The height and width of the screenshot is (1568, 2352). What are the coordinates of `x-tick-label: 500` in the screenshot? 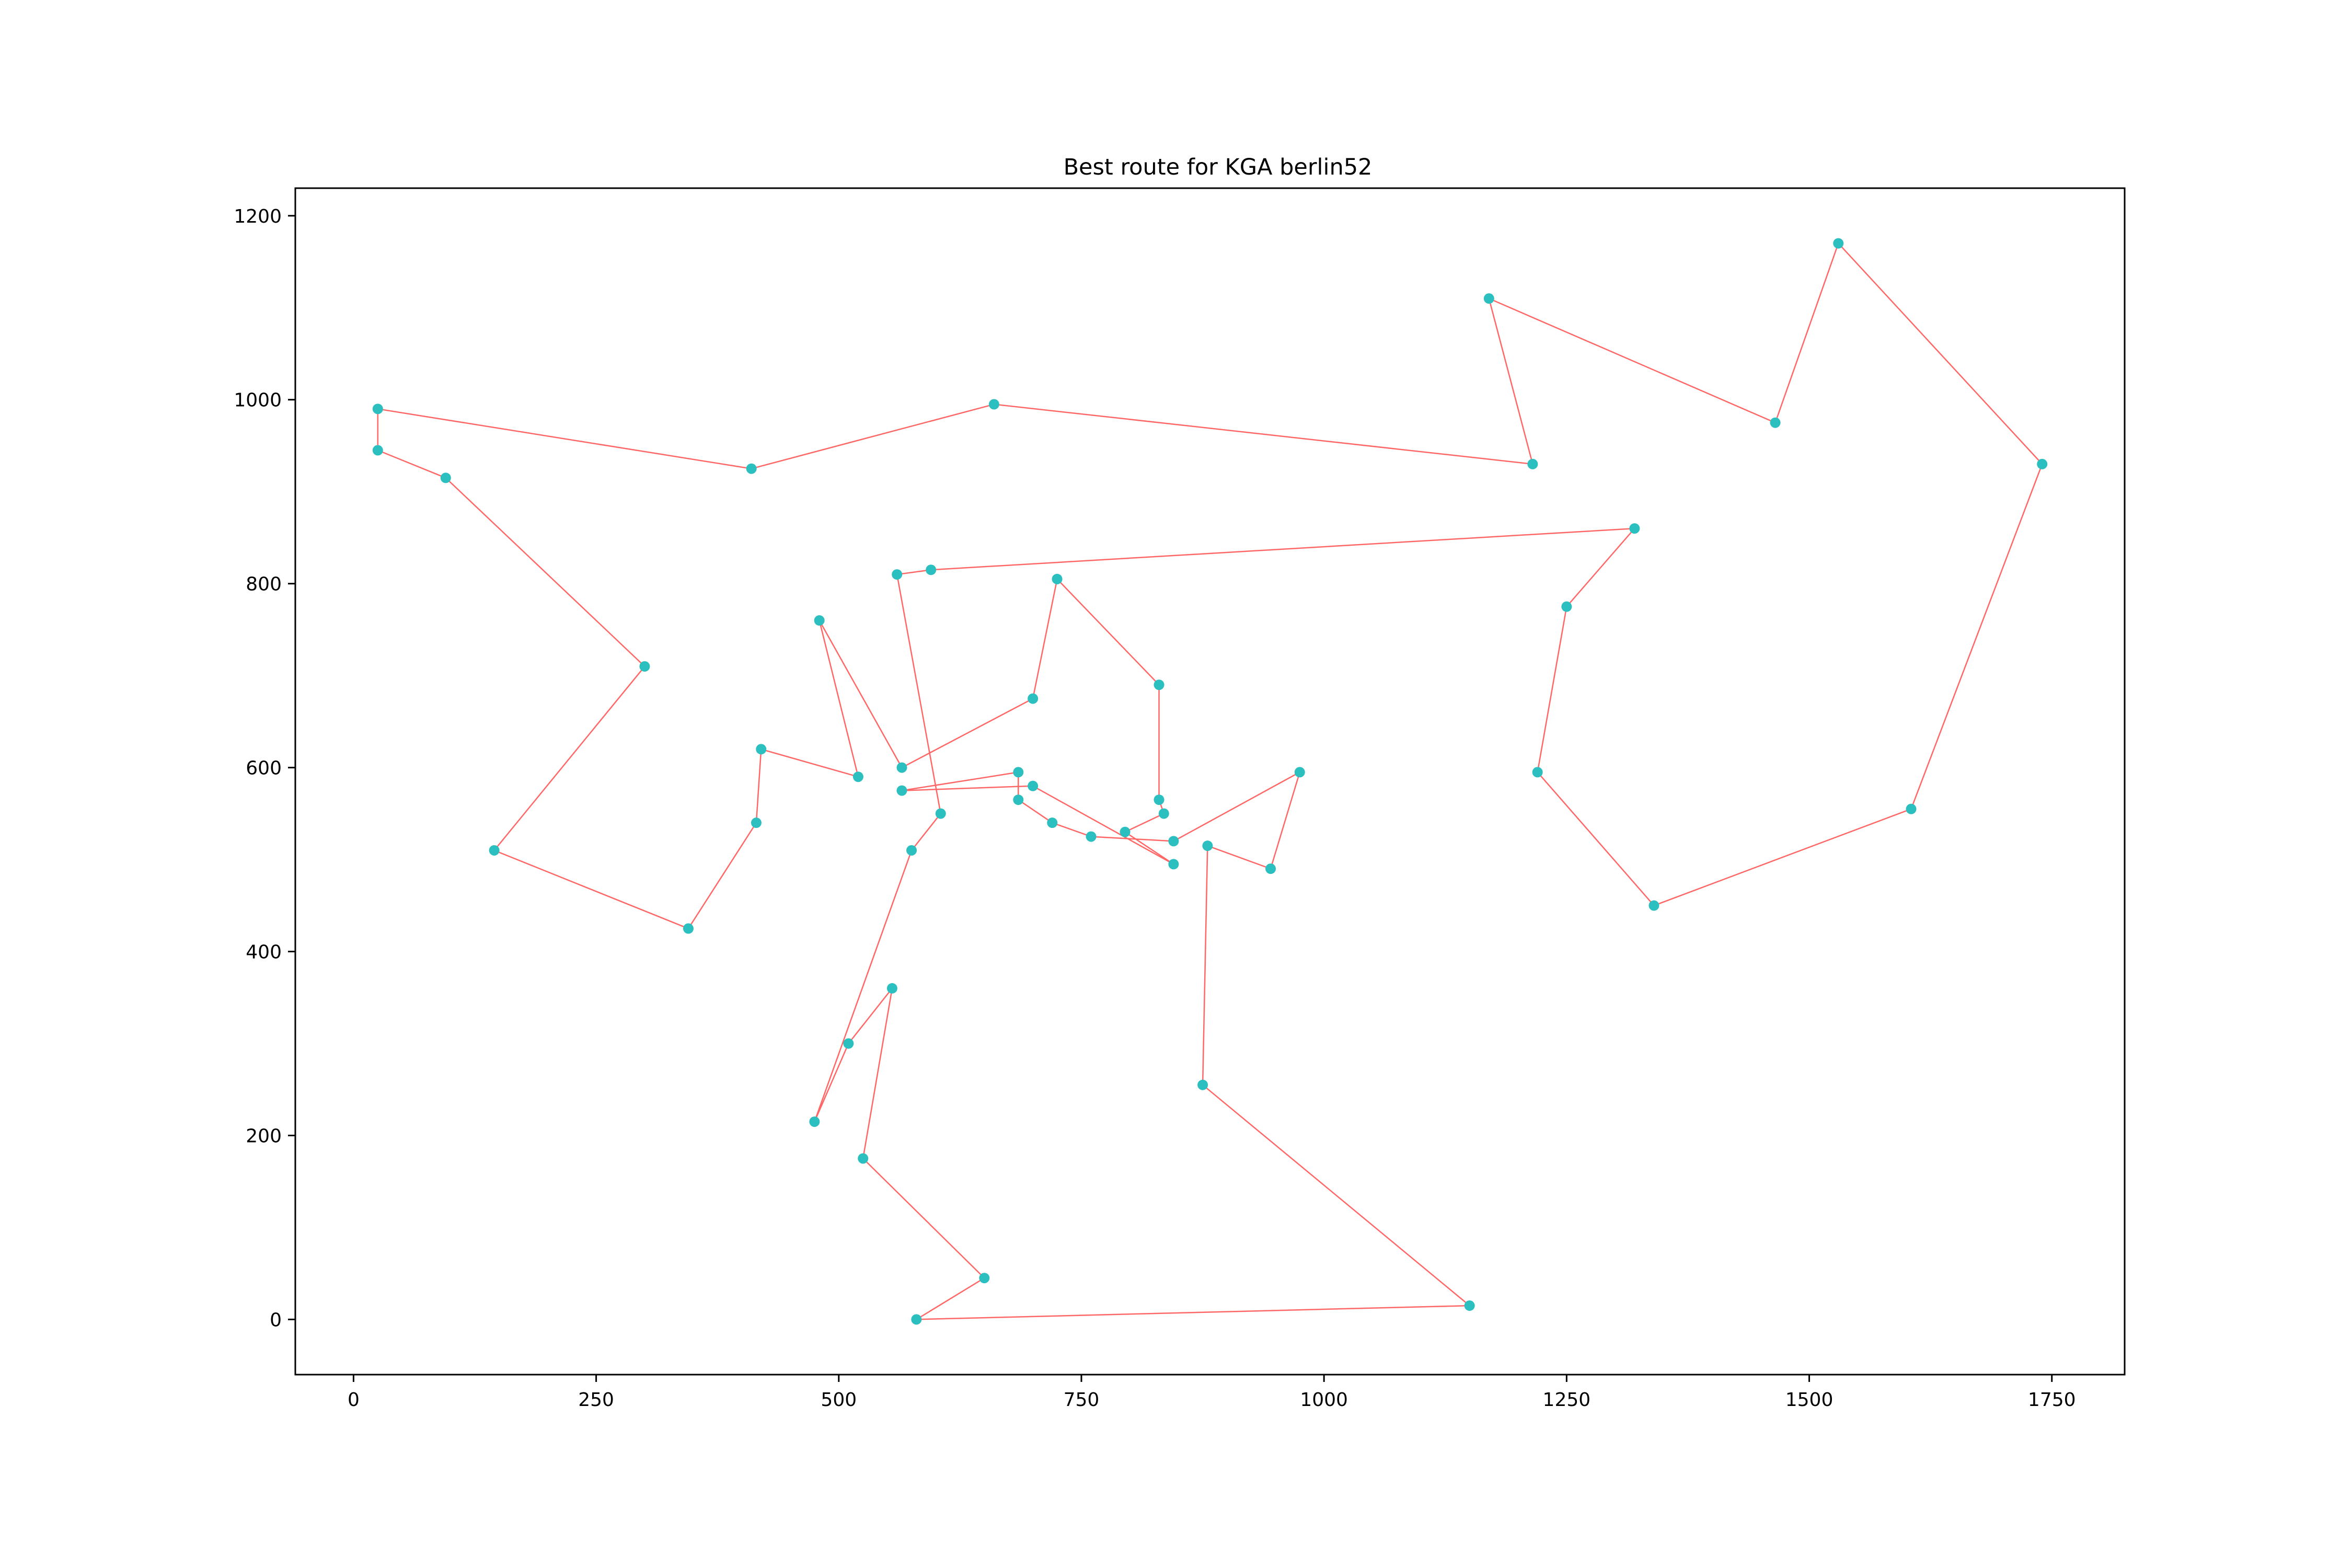 It's located at (839, 1400).